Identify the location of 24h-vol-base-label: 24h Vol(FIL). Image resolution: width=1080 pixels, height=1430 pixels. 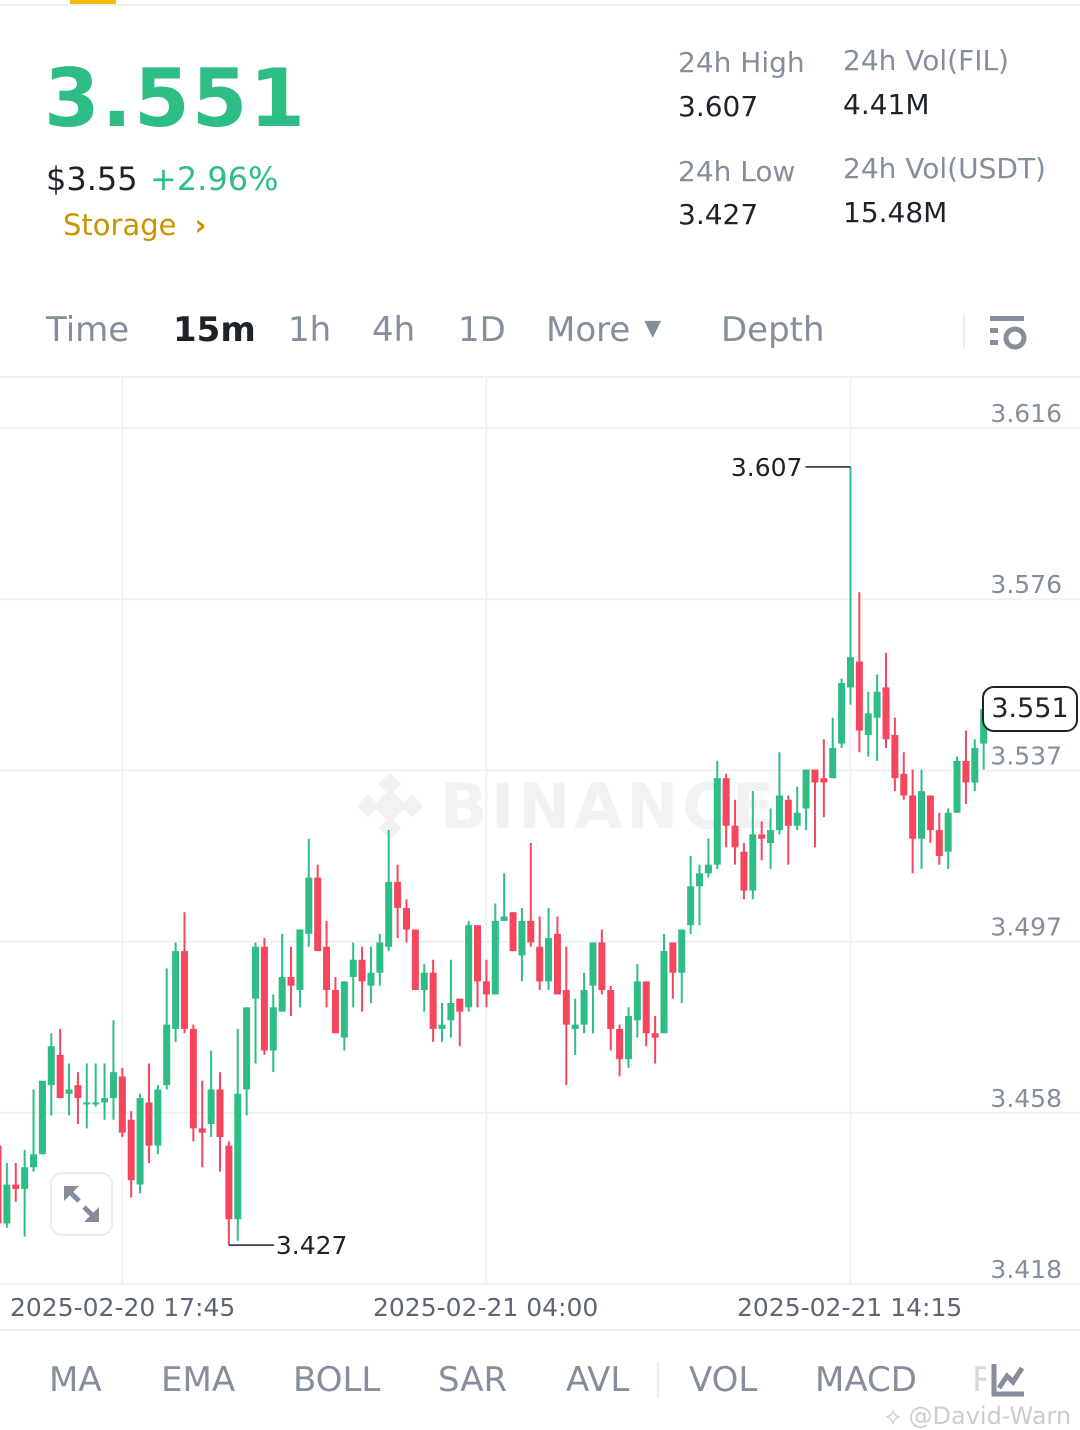
(926, 60).